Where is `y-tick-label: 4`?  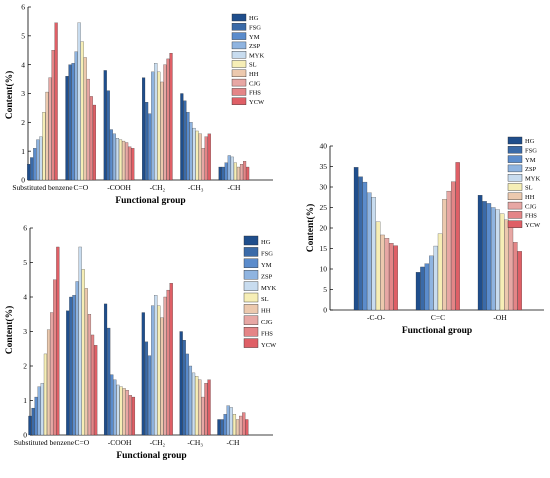
y-tick-label: 4 is located at coordinates (25, 297).